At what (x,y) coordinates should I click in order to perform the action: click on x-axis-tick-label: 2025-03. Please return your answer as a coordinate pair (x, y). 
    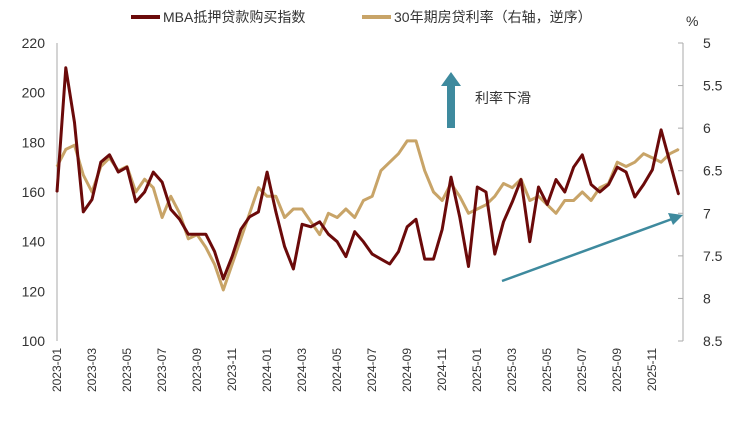
    Looking at the image, I should click on (512, 370).